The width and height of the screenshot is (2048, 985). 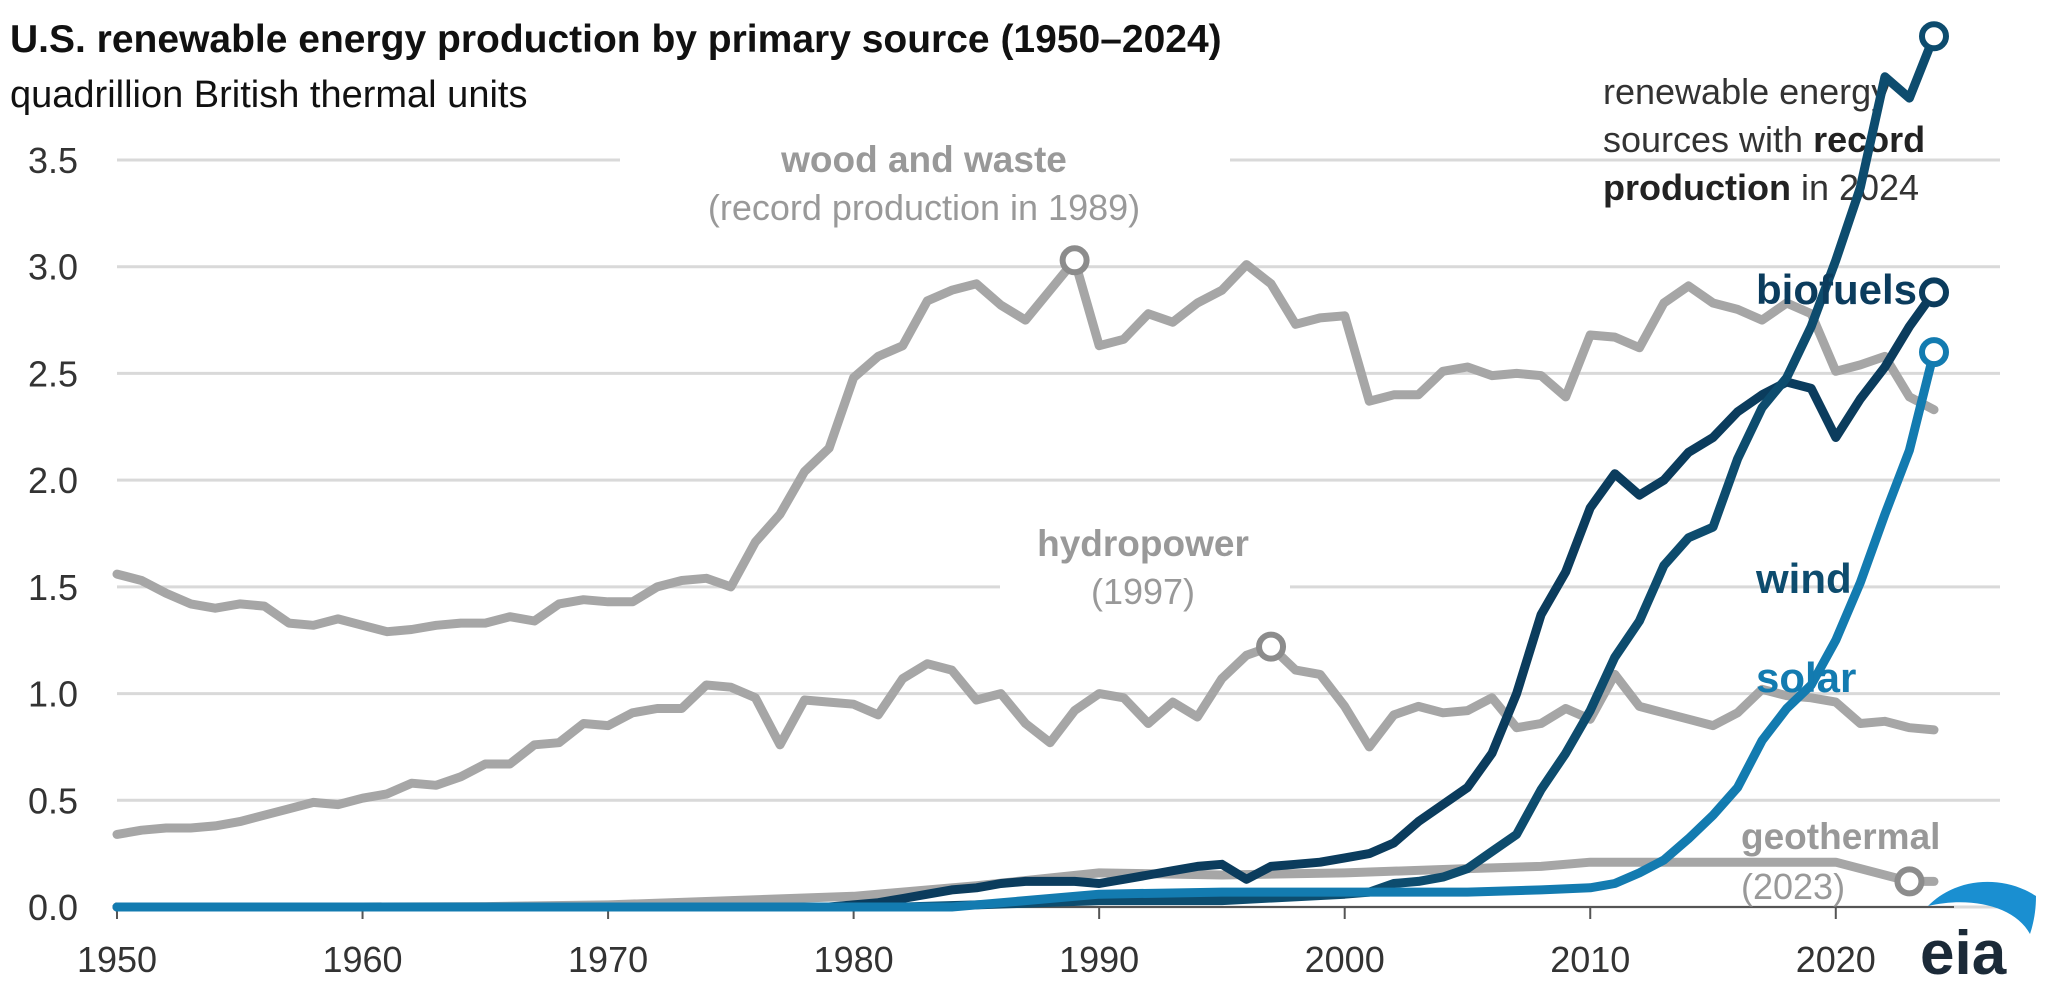 I want to click on y-tick-label: 3.5, so click(x=53, y=160).